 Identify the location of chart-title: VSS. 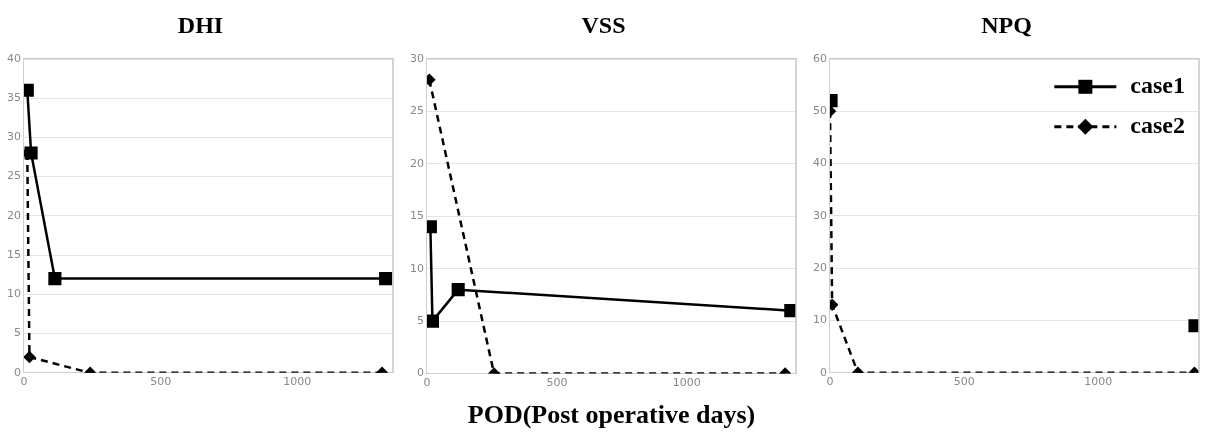
(603, 24).